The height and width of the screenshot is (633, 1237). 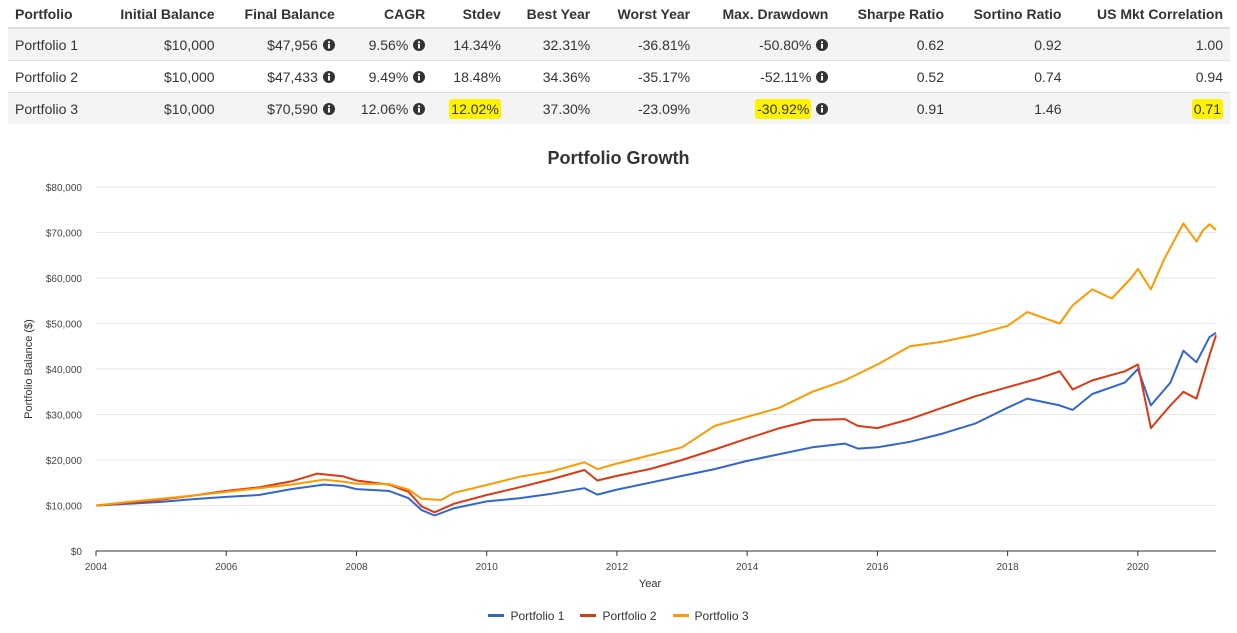 I want to click on cagr-cell: 9.49%, so click(x=387, y=76).